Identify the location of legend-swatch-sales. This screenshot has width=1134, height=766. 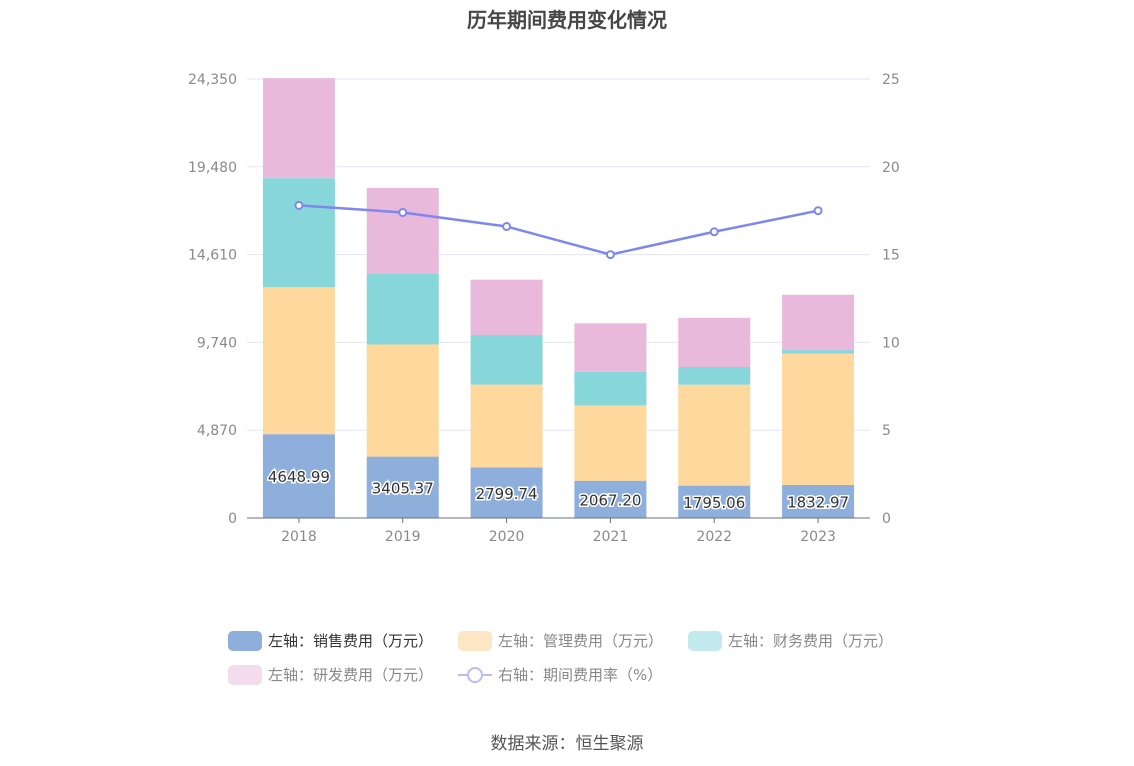
(245, 640).